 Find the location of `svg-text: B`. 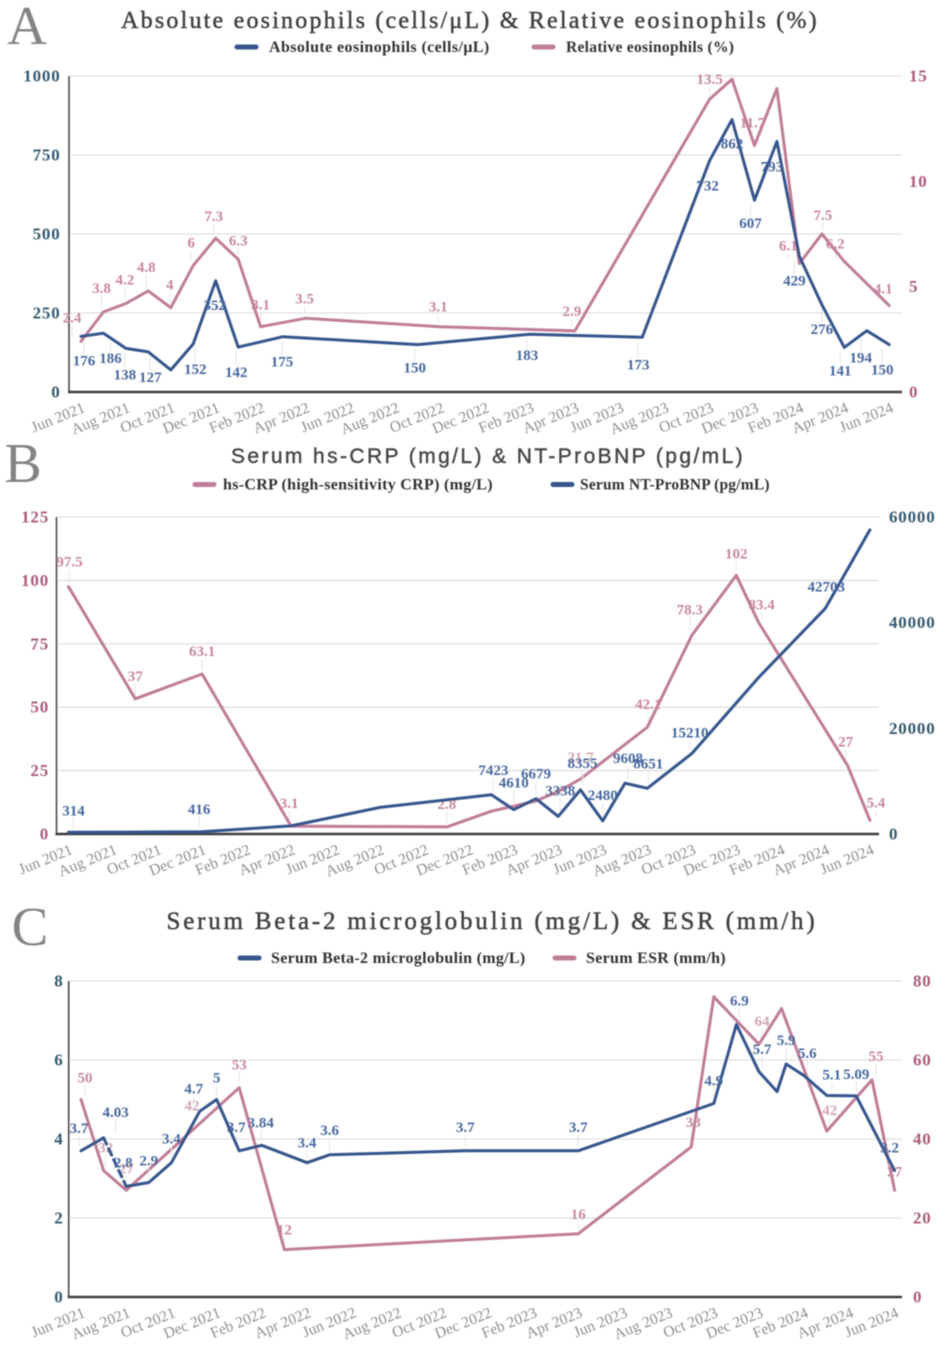

svg-text: B is located at coordinates (22, 464).